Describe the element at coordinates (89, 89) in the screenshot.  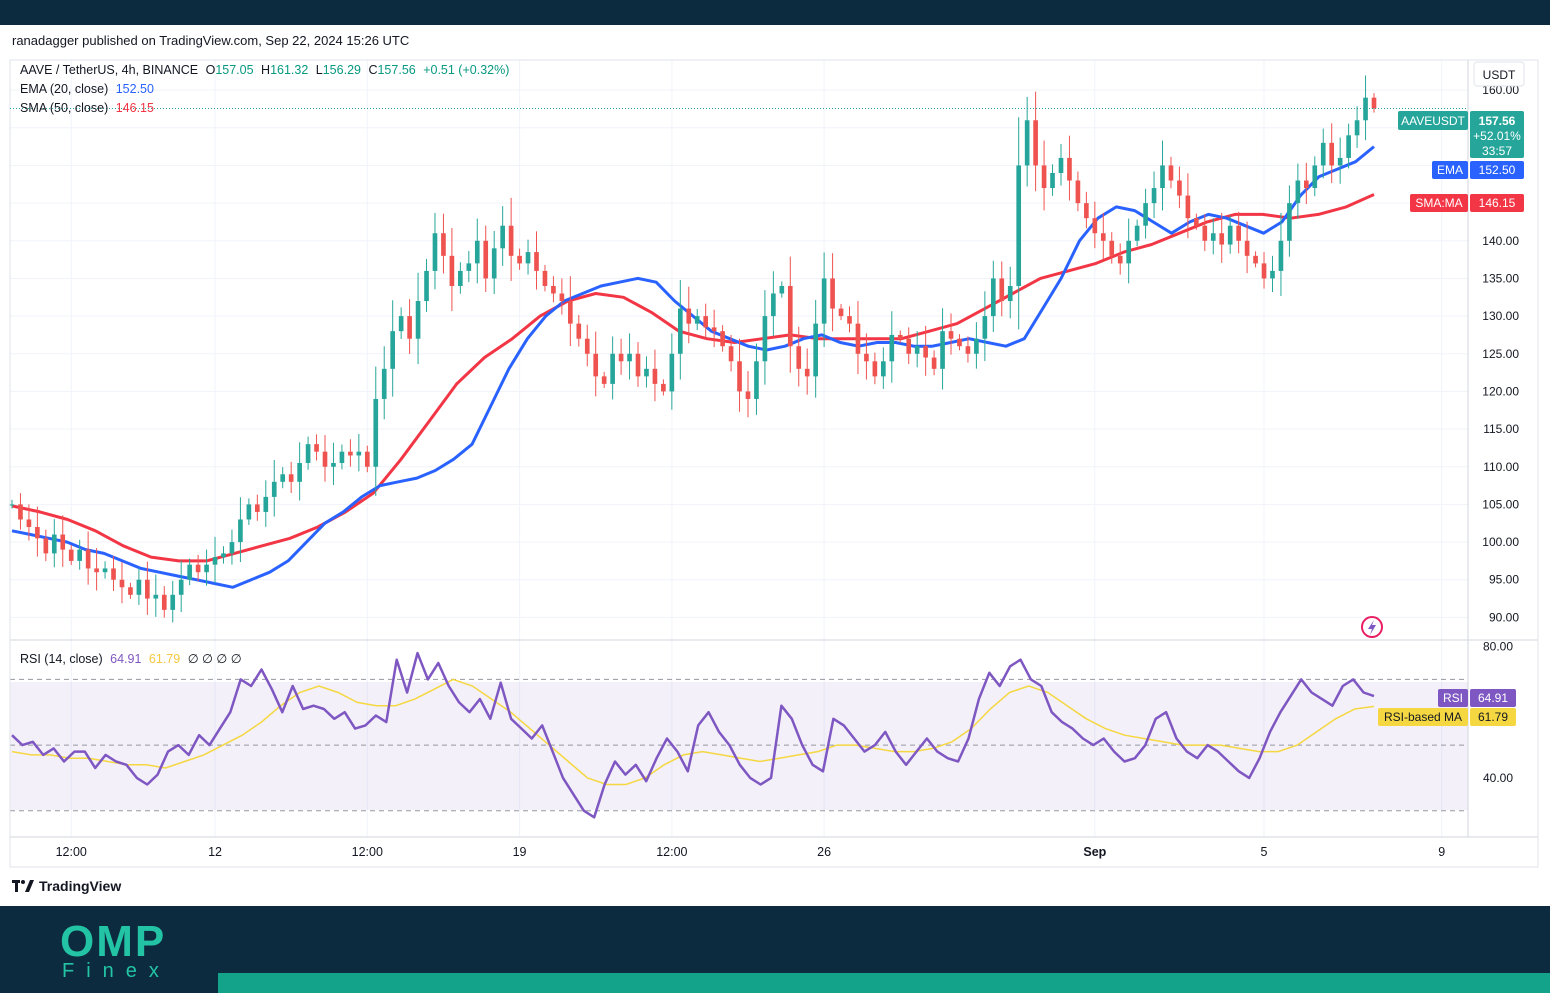
I see `legend-ema: EMA (20, close) 152.50` at that location.